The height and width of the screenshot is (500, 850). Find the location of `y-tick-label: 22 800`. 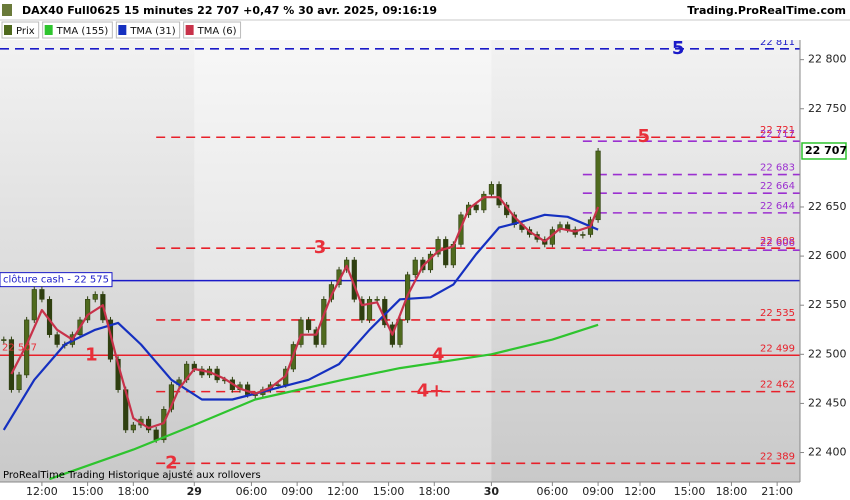

y-tick-label: 22 800 is located at coordinates (827, 59).